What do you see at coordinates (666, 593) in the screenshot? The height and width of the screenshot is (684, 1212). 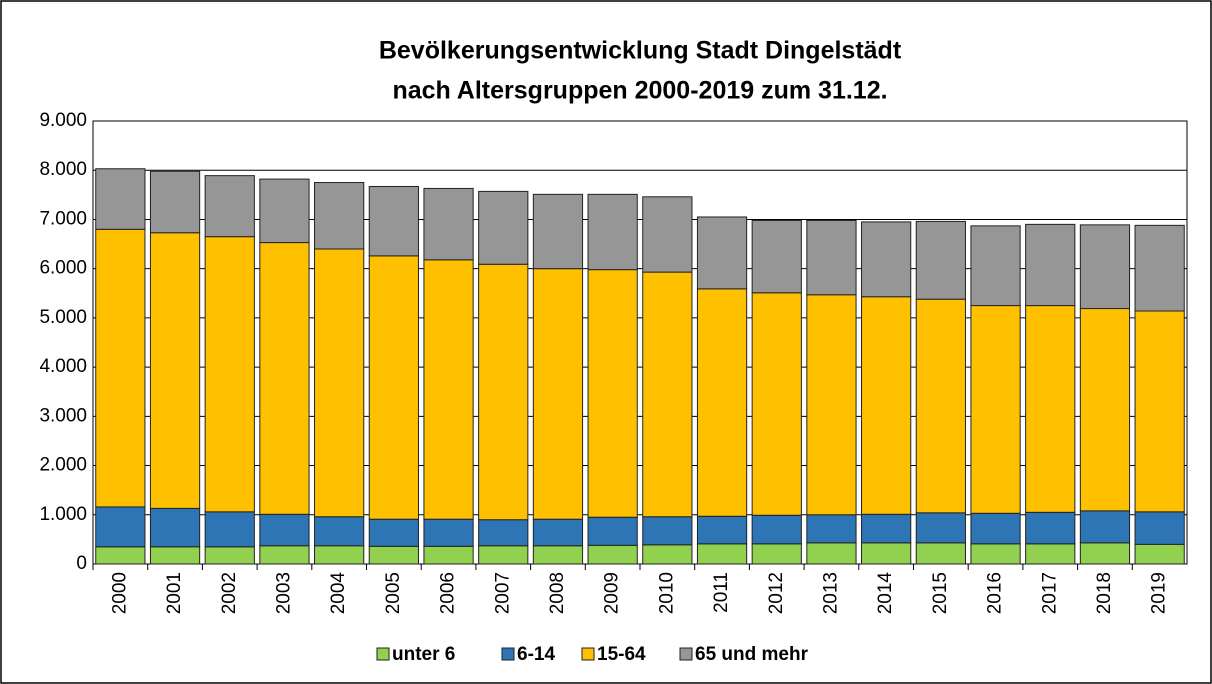 I see `x-tick-label: 2010` at bounding box center [666, 593].